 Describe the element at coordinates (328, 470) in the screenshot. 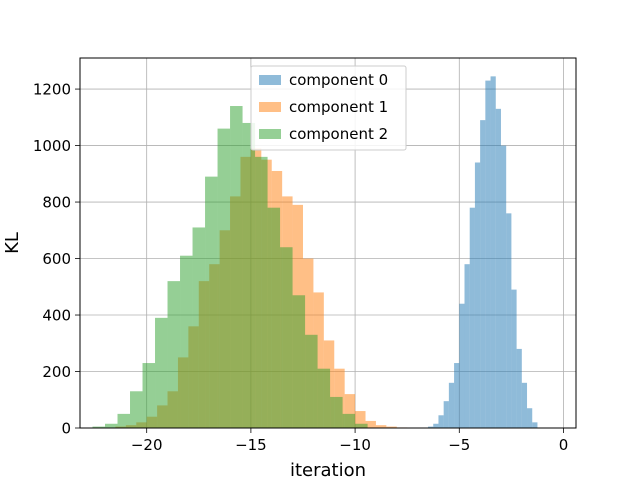

I see `x-axis-title: iteration` at that location.